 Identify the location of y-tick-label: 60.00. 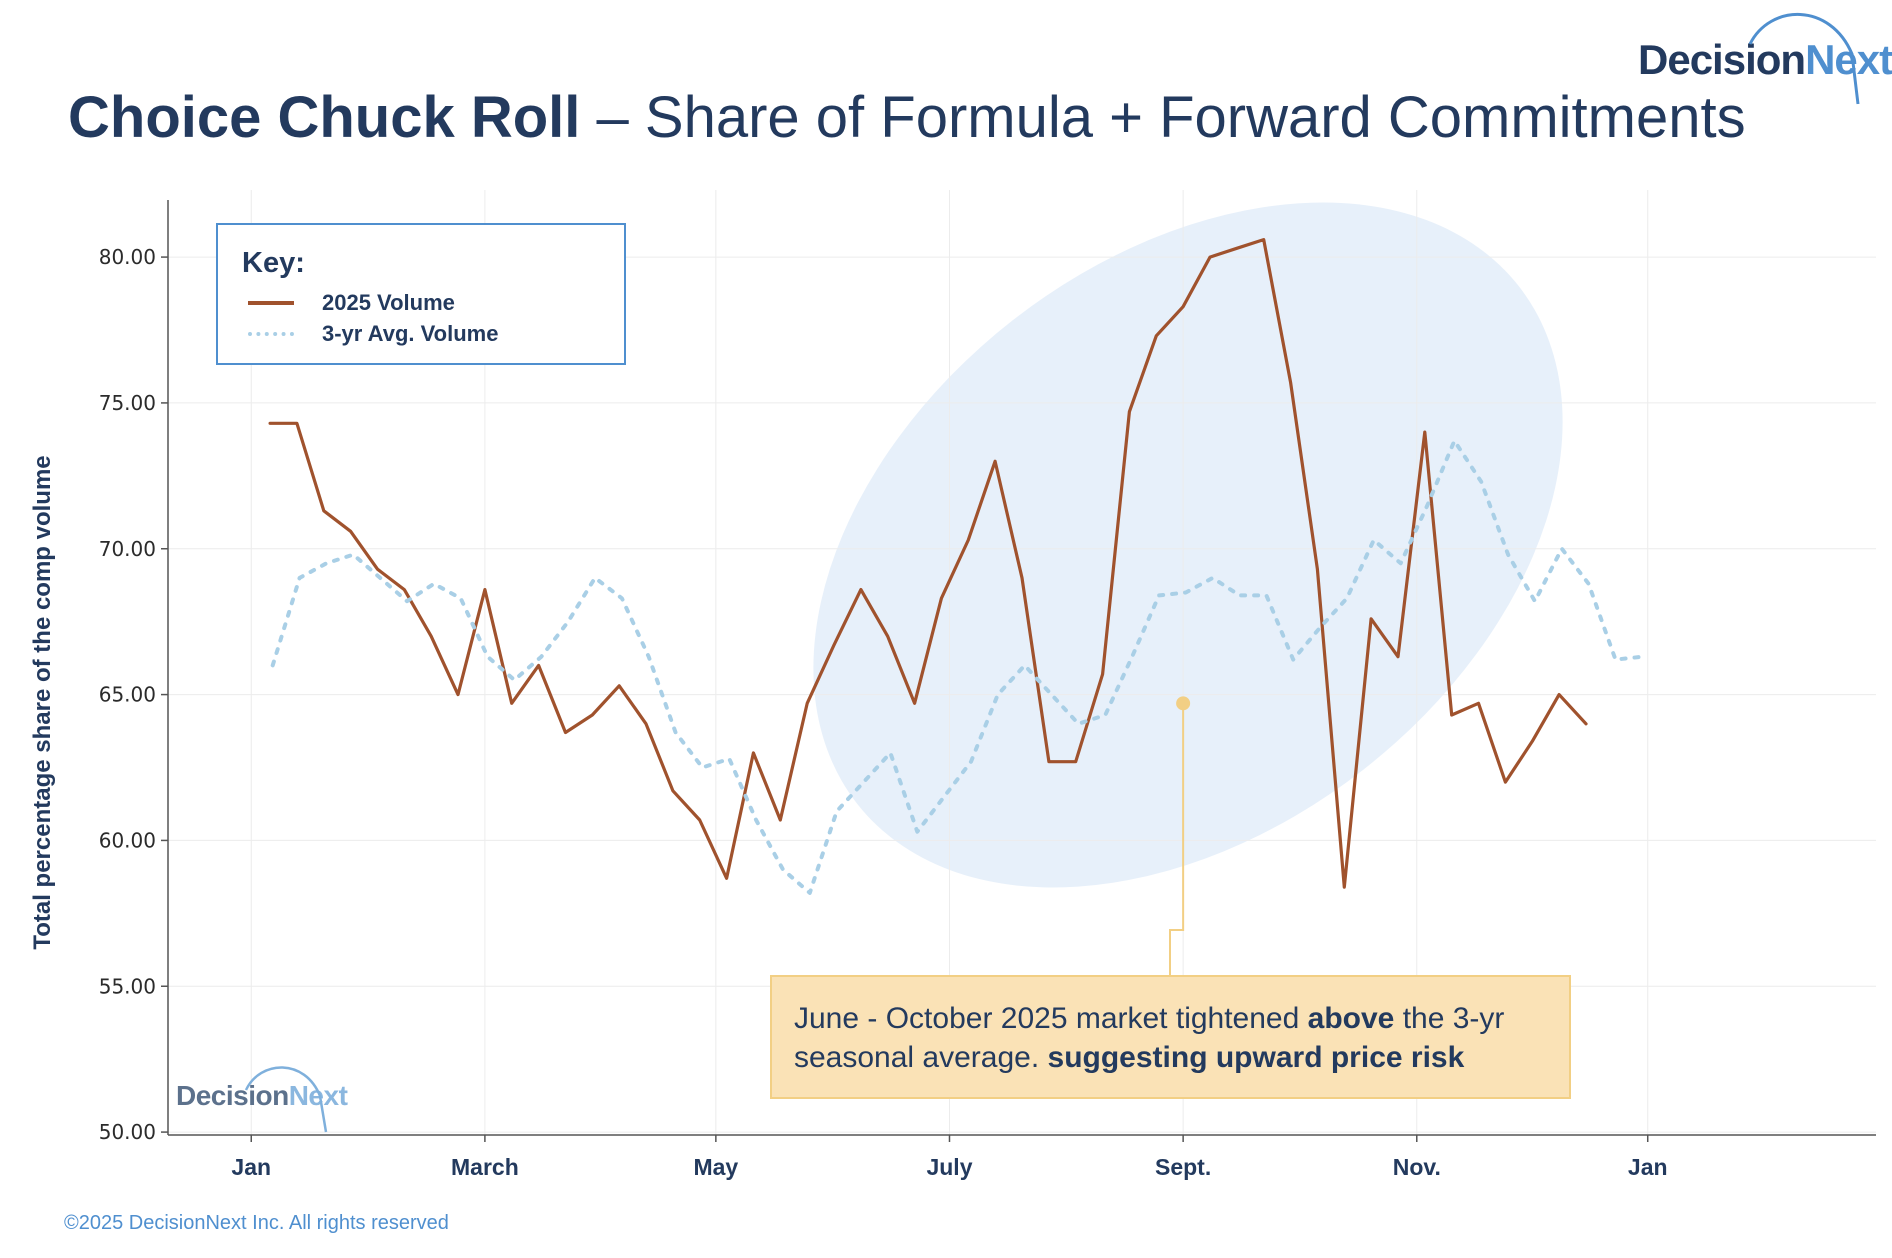
(127, 840).